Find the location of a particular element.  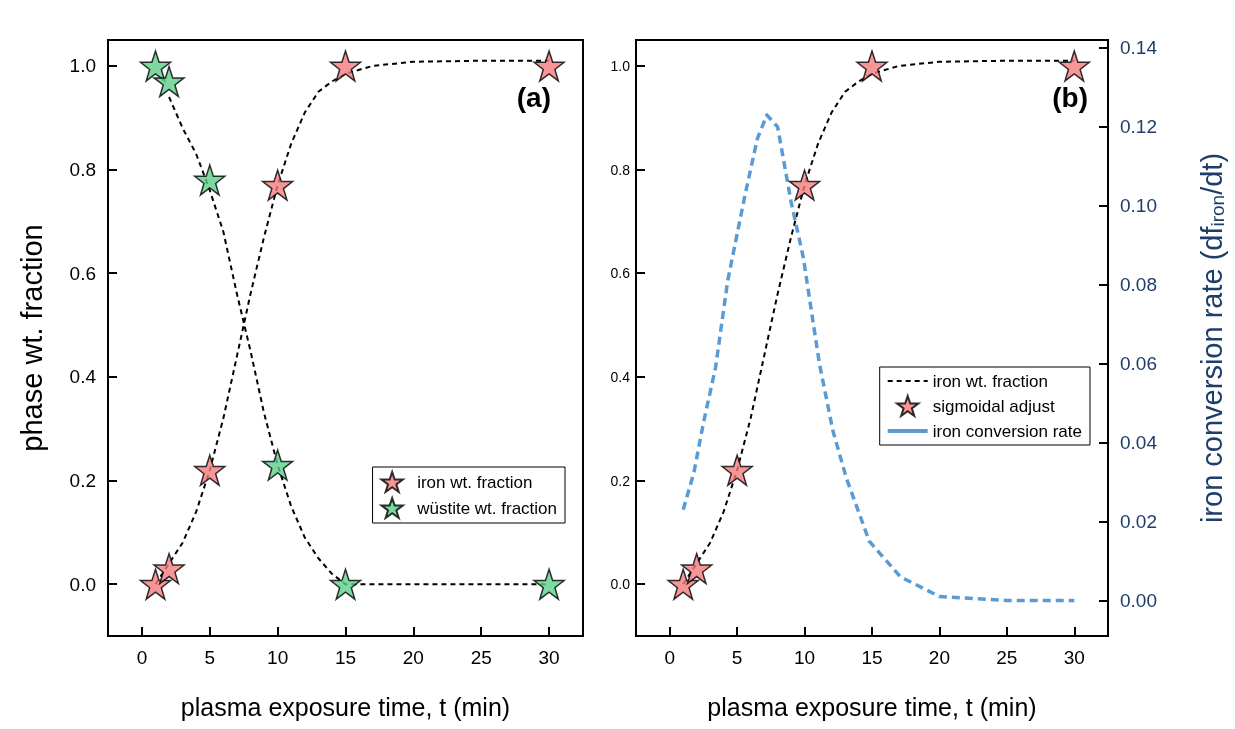

annotation: (a) is located at coordinates (534, 97).